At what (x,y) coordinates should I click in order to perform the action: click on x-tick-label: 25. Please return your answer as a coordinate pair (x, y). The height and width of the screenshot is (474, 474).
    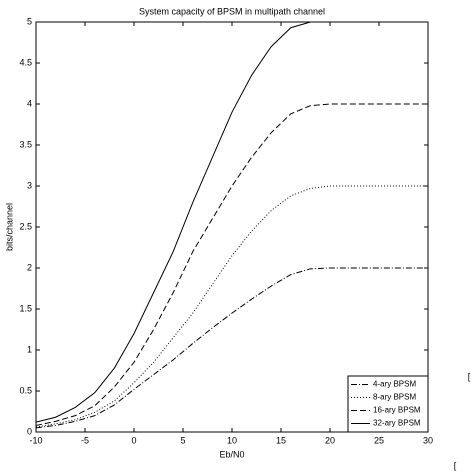
    Looking at the image, I should click on (379, 440).